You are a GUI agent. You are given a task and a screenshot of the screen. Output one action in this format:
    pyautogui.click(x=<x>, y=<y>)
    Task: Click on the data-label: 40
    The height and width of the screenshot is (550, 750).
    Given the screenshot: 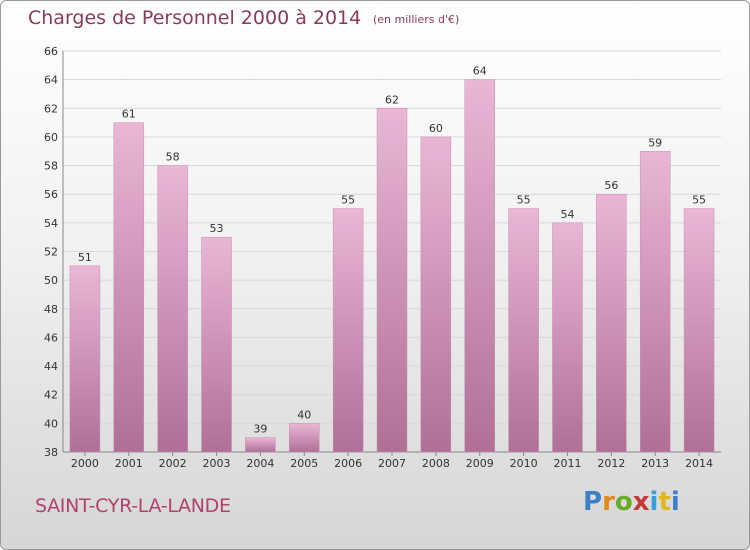 What is the action you would take?
    pyautogui.click(x=304, y=414)
    